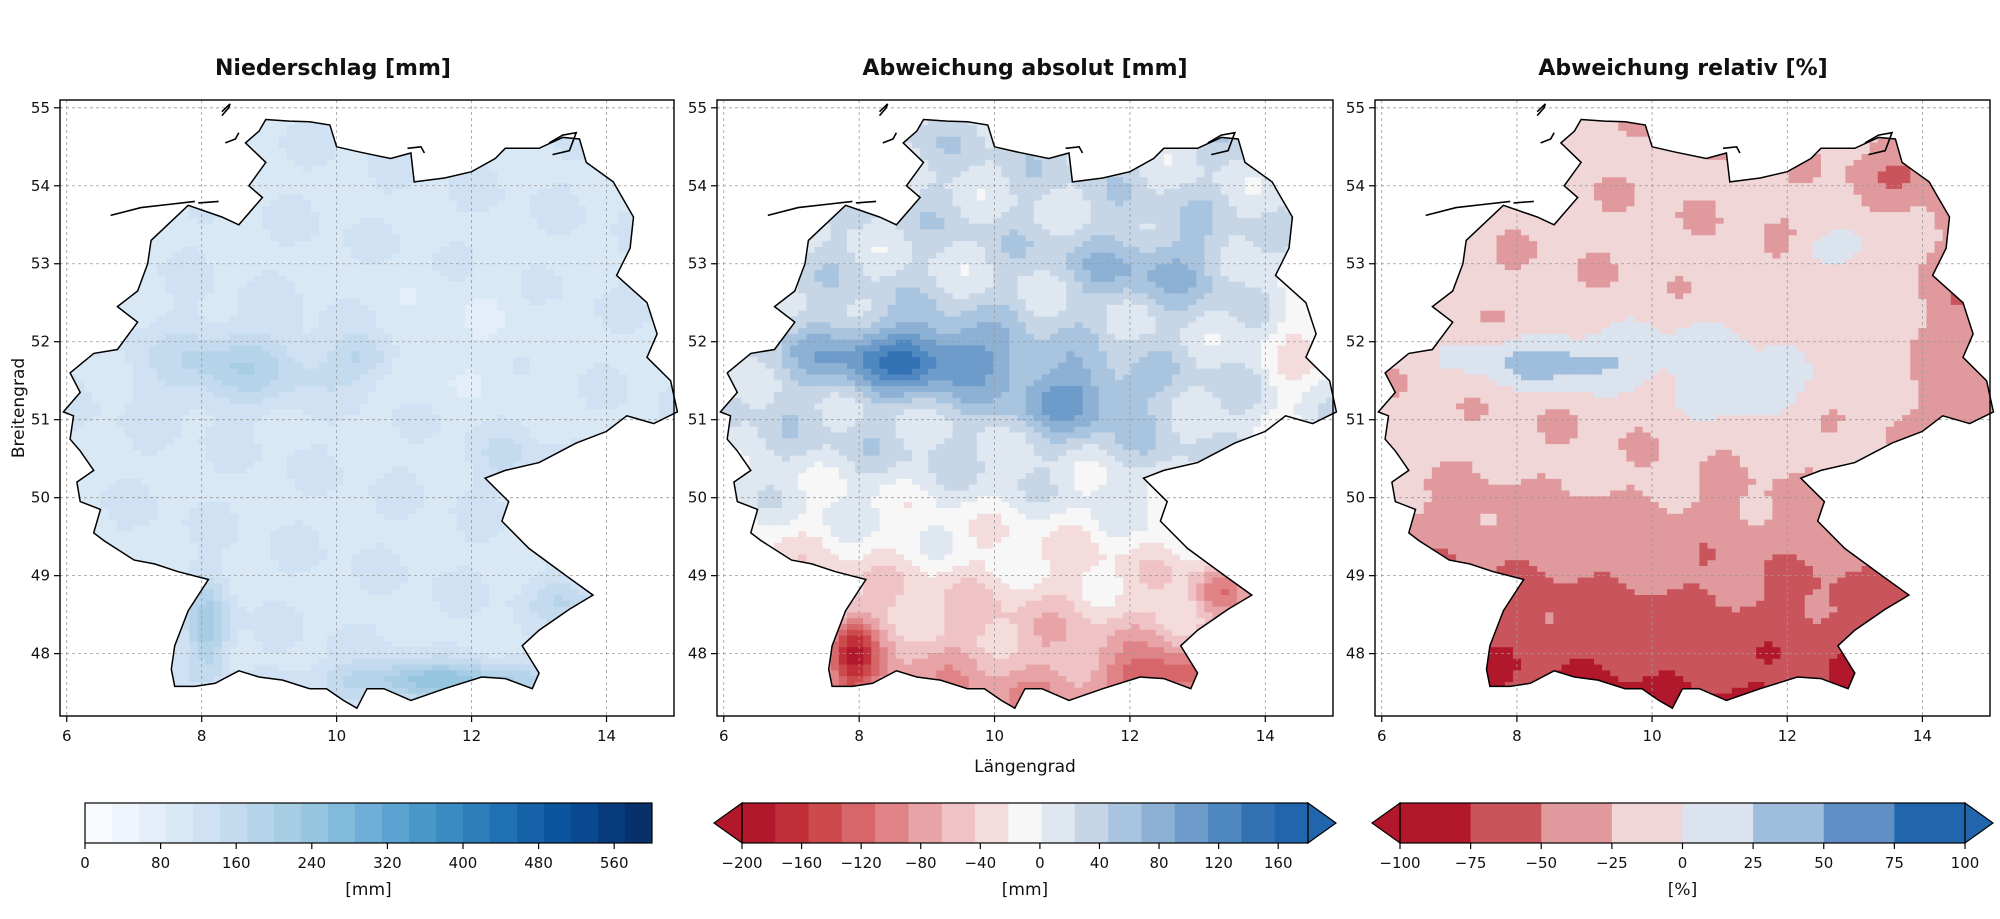 Image resolution: width=2000 pixels, height=919 pixels. What do you see at coordinates (1025, 850) in the screenshot?
I see `colorbar-1: −200 −160 −120 −80 −40 0 40 80 120 160 [mm]` at bounding box center [1025, 850].